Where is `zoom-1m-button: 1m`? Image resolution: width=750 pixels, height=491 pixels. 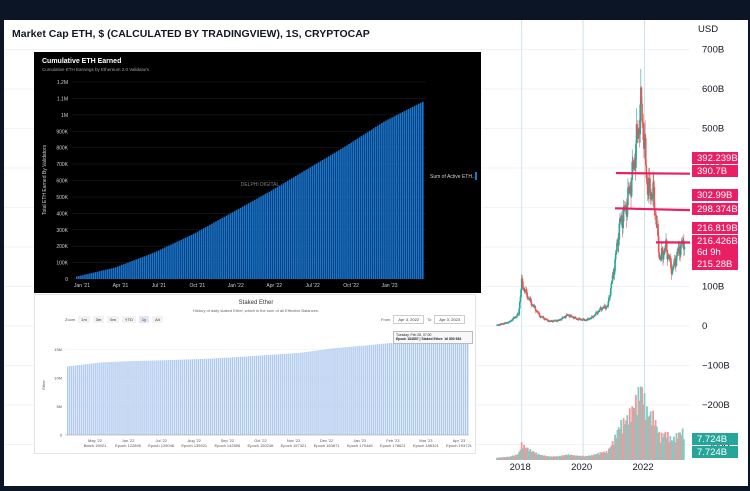
zoom-1m-button: 1m is located at coordinates (84, 319).